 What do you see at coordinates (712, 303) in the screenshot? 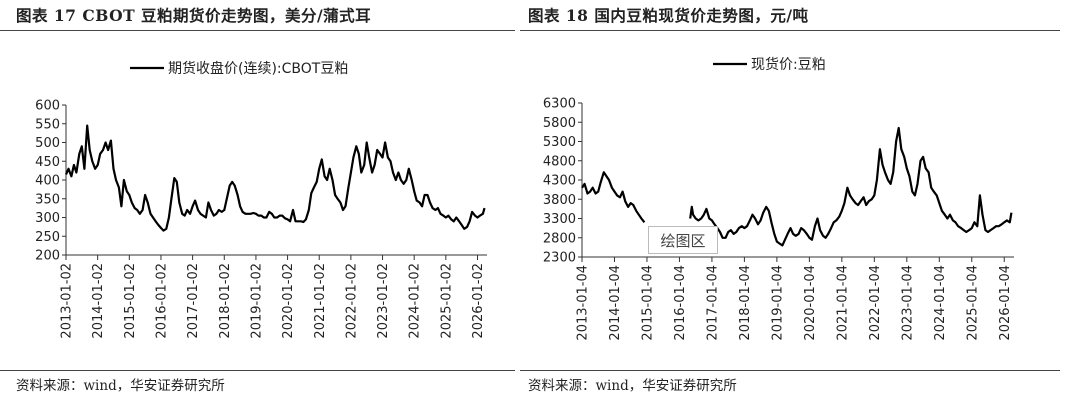
I see `x-tick-label: 2017-01-04` at bounding box center [712, 303].